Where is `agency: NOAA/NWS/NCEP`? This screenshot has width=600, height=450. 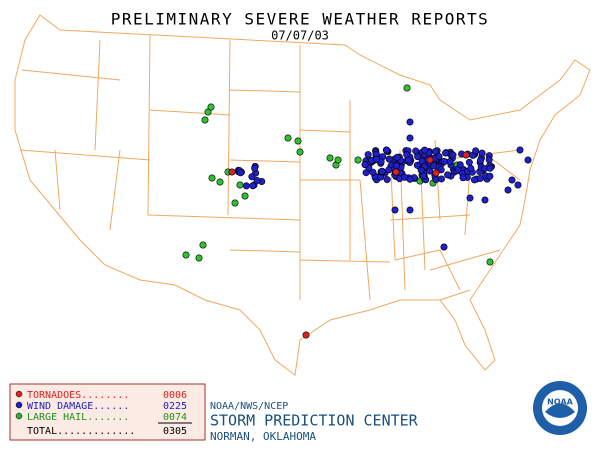
agency: NOAA/NWS/NCEP is located at coordinates (249, 406).